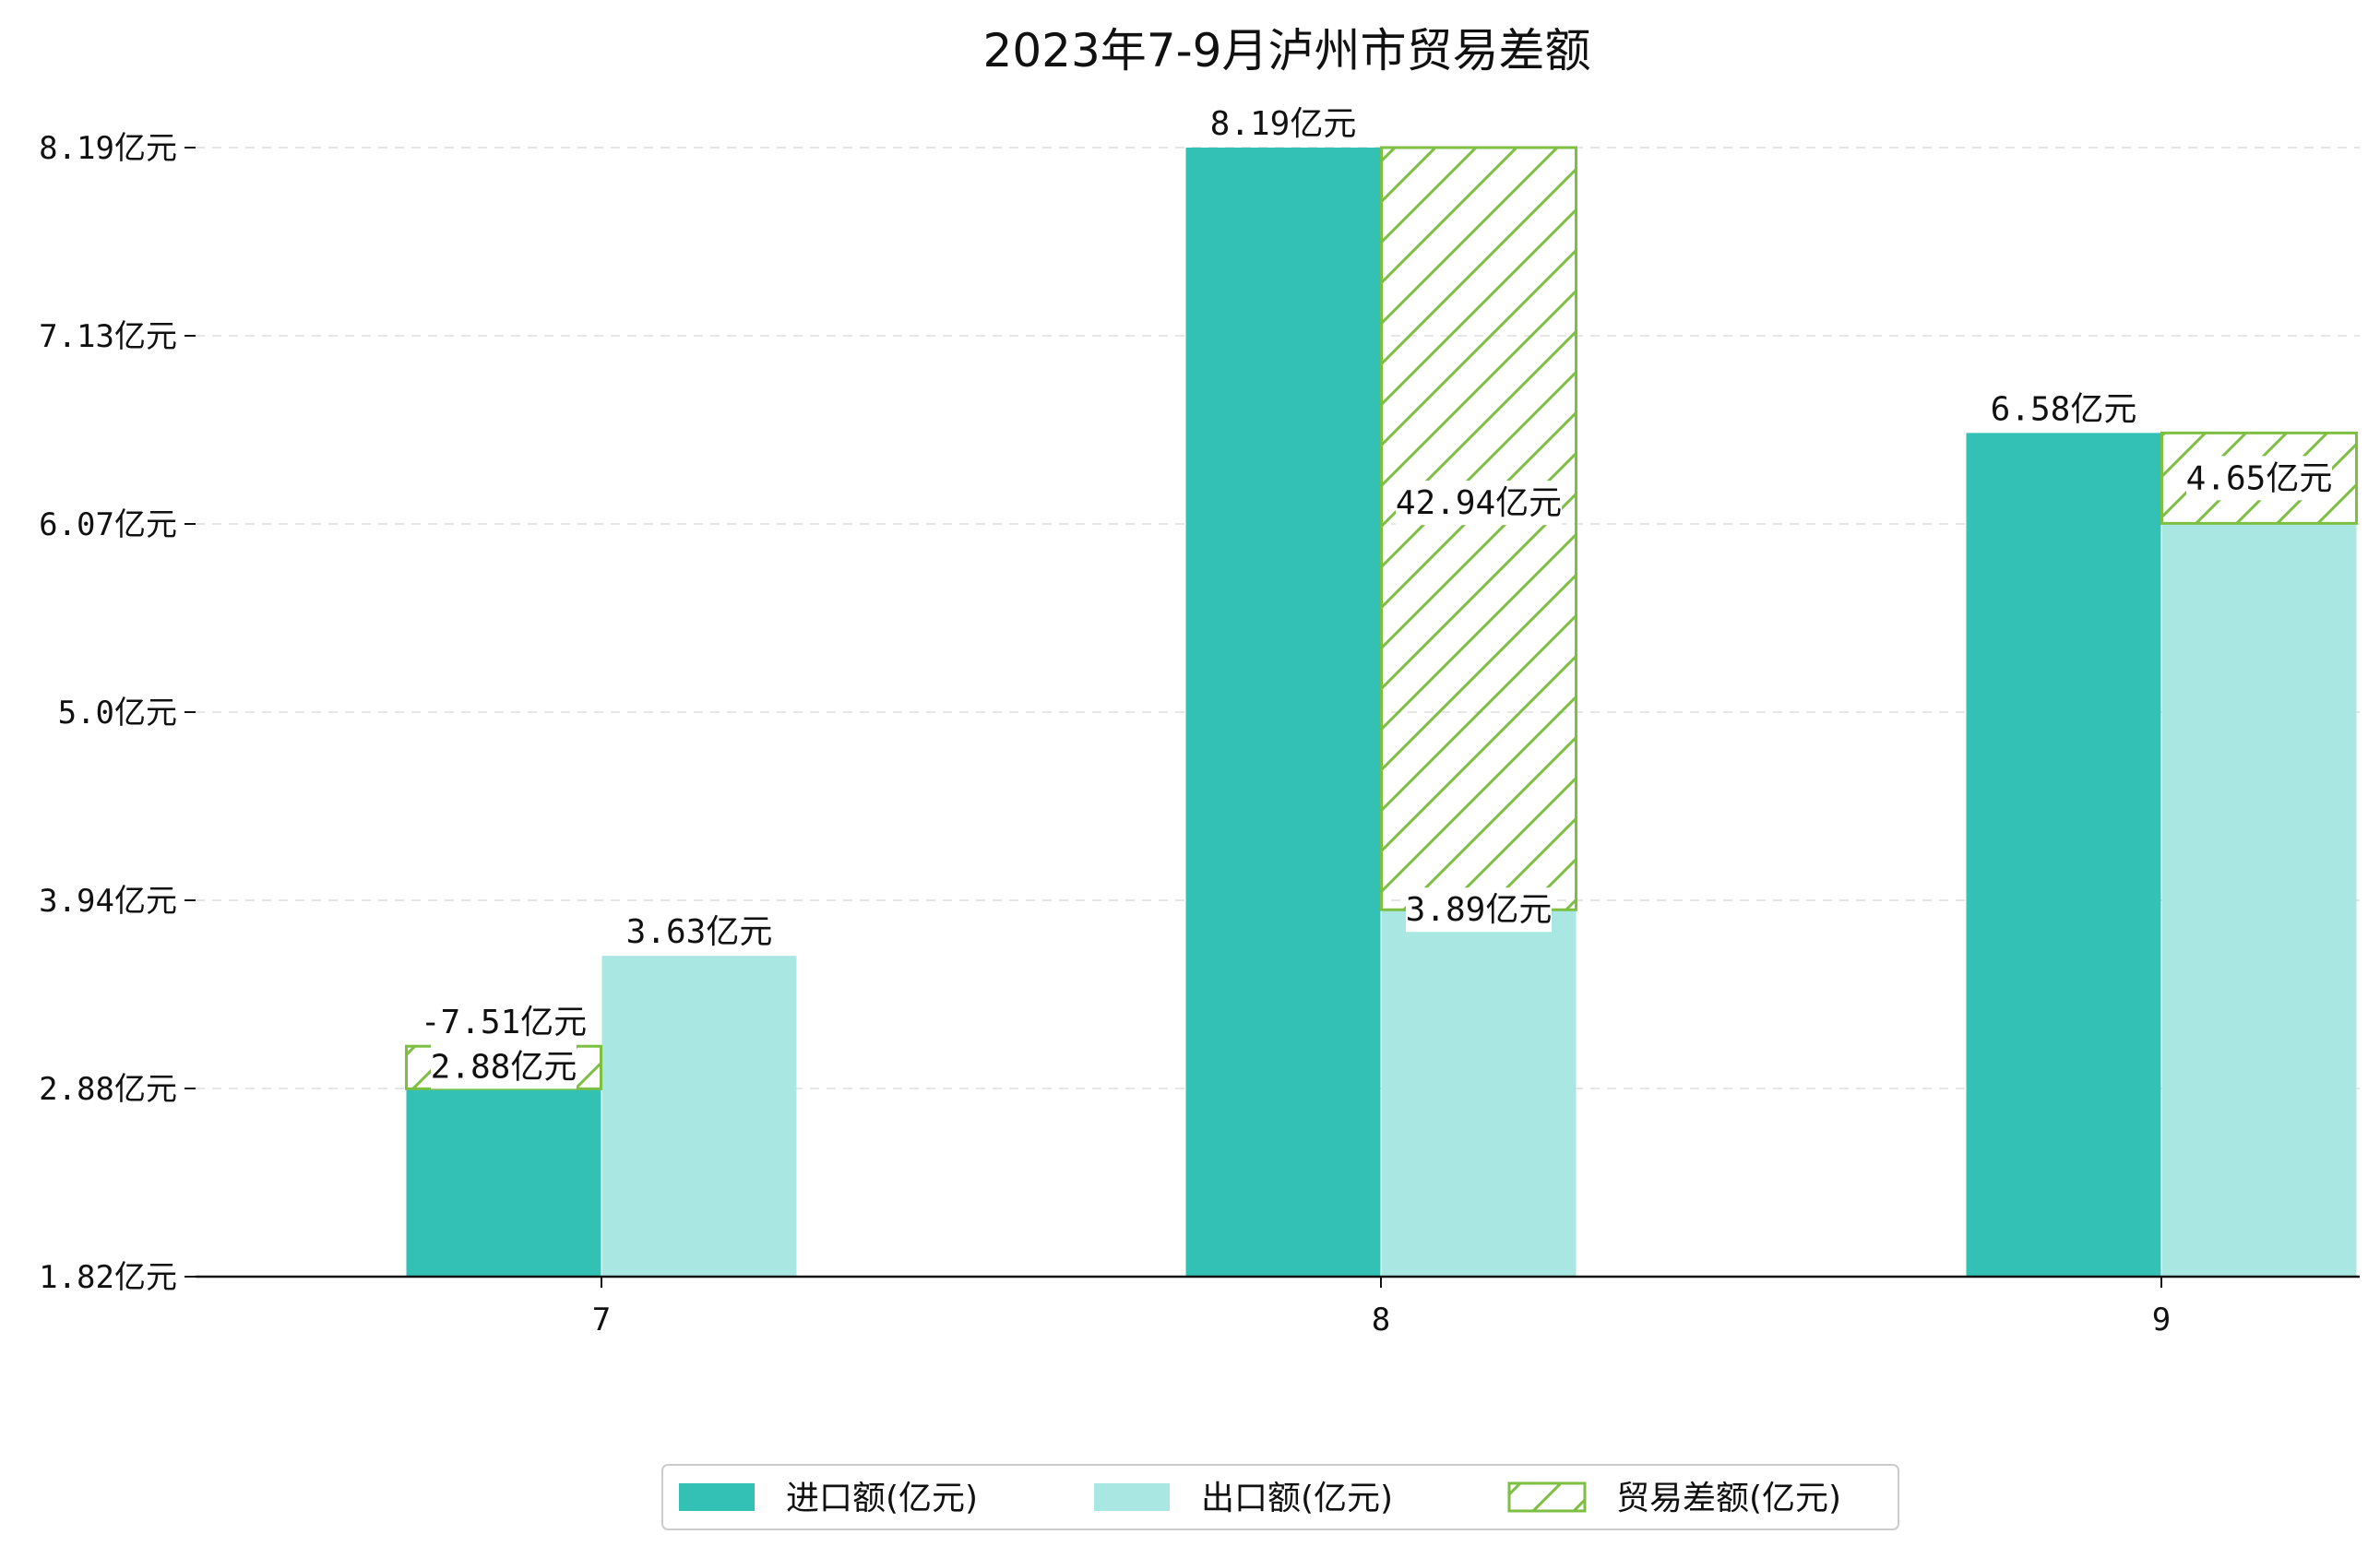 Image resolution: width=2380 pixels, height=1558 pixels. Describe the element at coordinates (108, 901) in the screenshot. I see `y-tick-label: 3.94亿元` at that location.